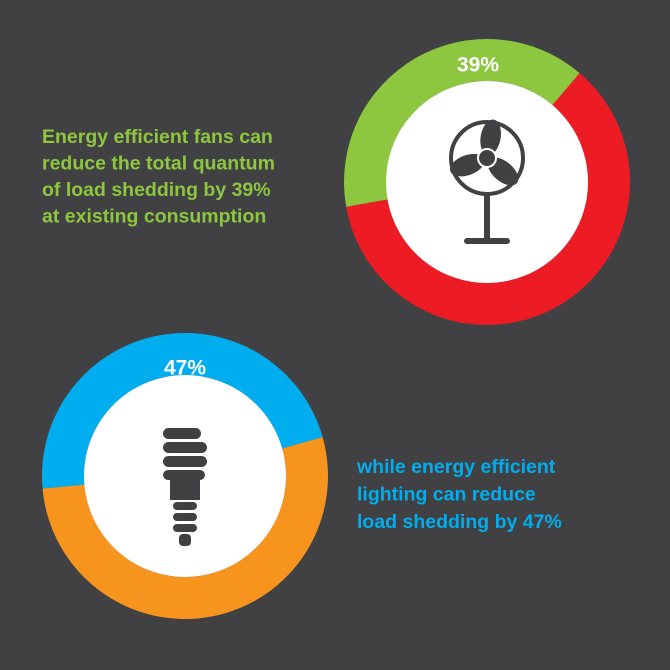  What do you see at coordinates (154, 217) in the screenshot?
I see `caption-line: at existing consumption` at bounding box center [154, 217].